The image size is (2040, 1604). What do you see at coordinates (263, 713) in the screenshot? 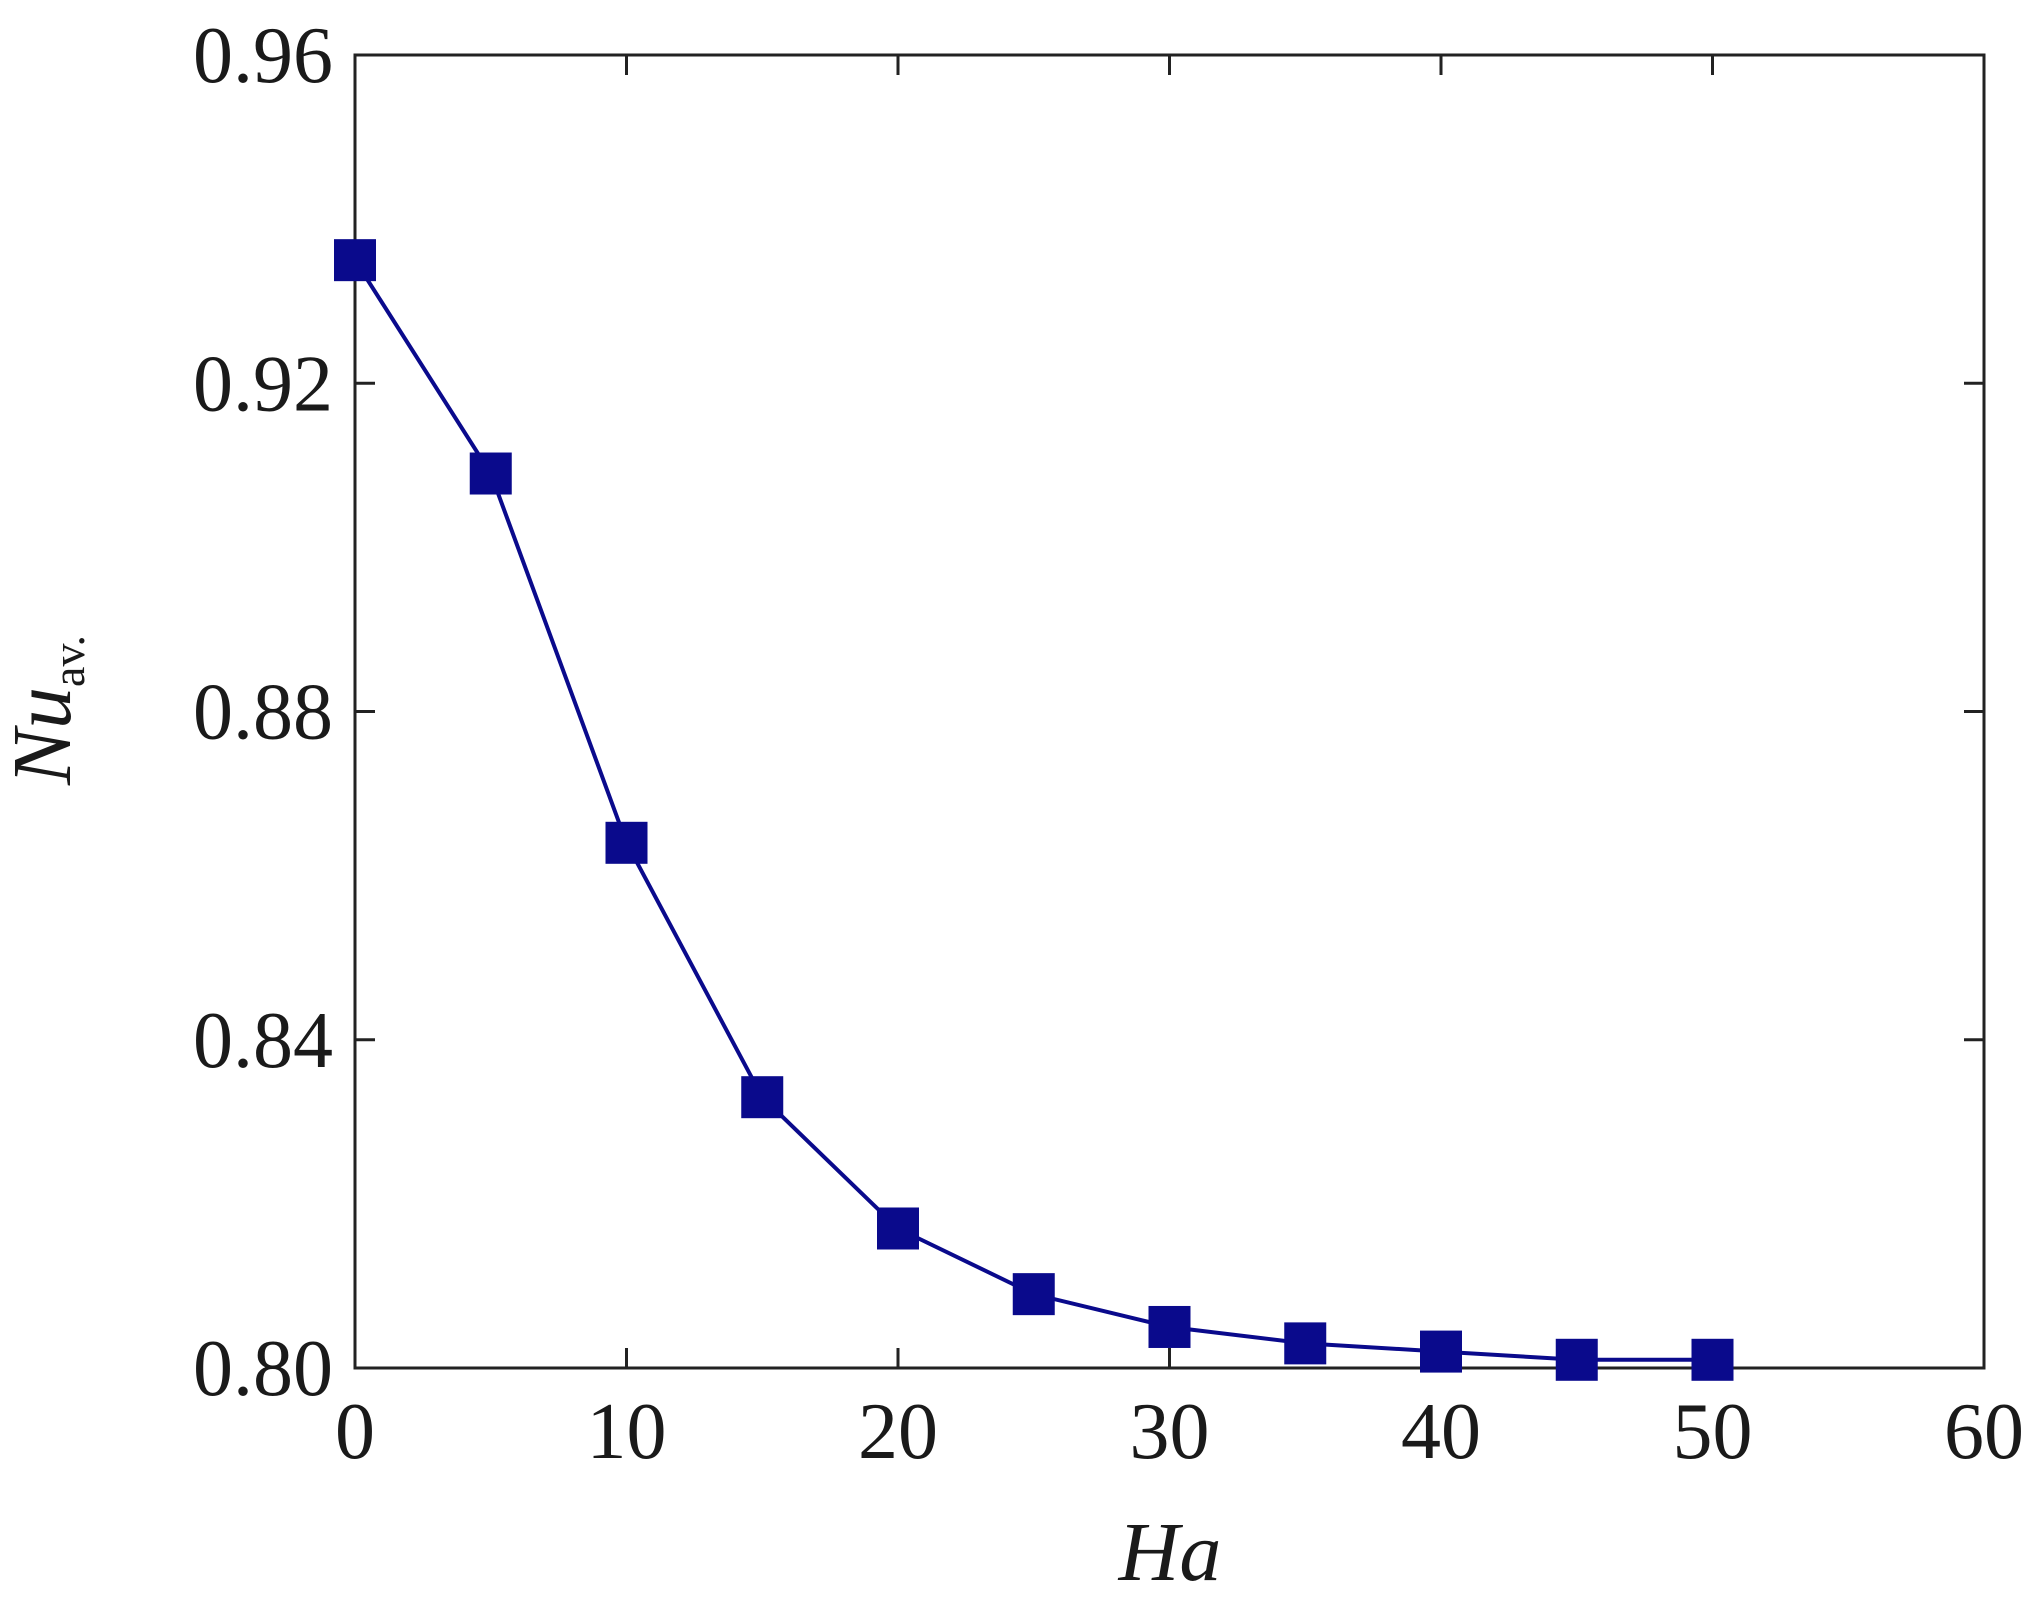
I see `y-tick-label: 0.88` at bounding box center [263, 713].